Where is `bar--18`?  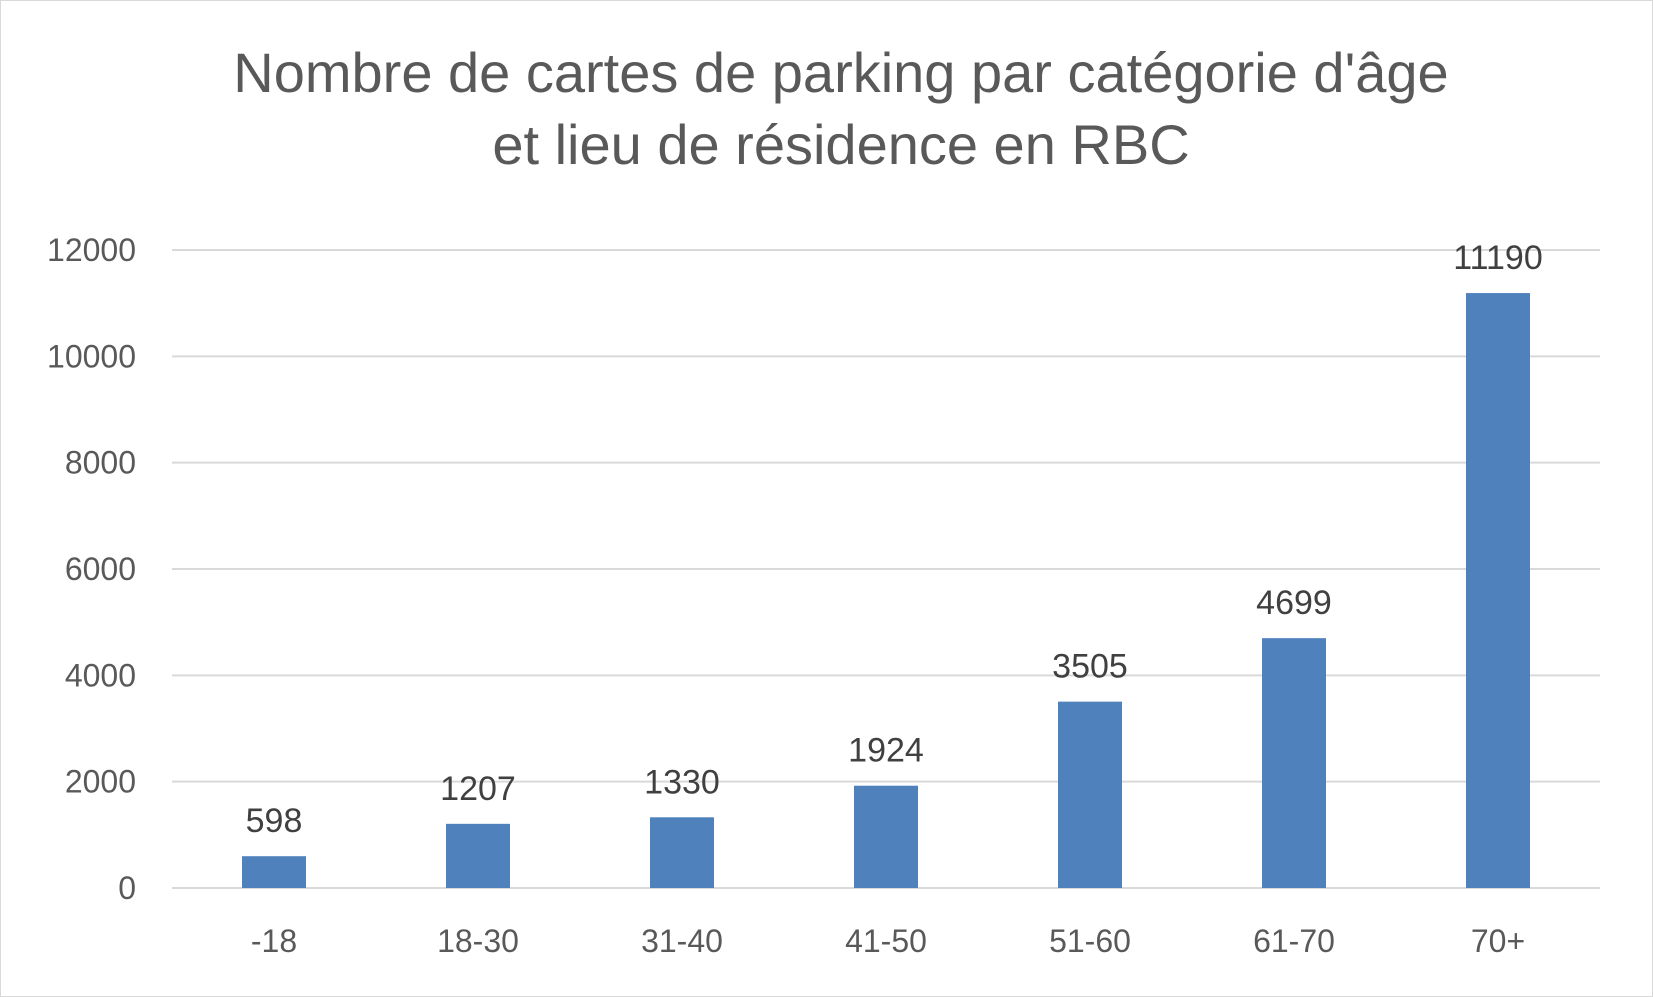 bar--18 is located at coordinates (274, 872).